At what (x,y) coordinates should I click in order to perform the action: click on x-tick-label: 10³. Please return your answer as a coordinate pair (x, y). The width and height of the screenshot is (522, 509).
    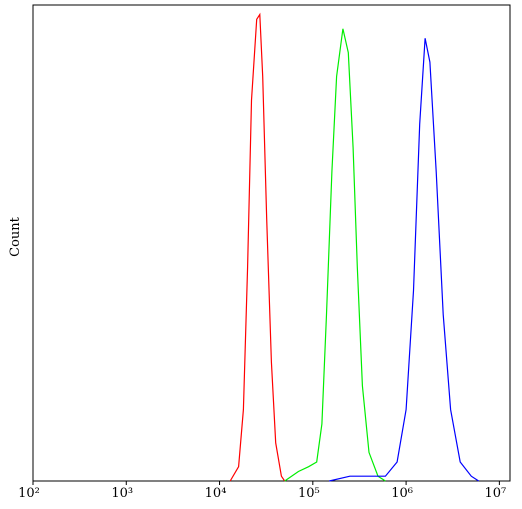
    Looking at the image, I should click on (122, 493).